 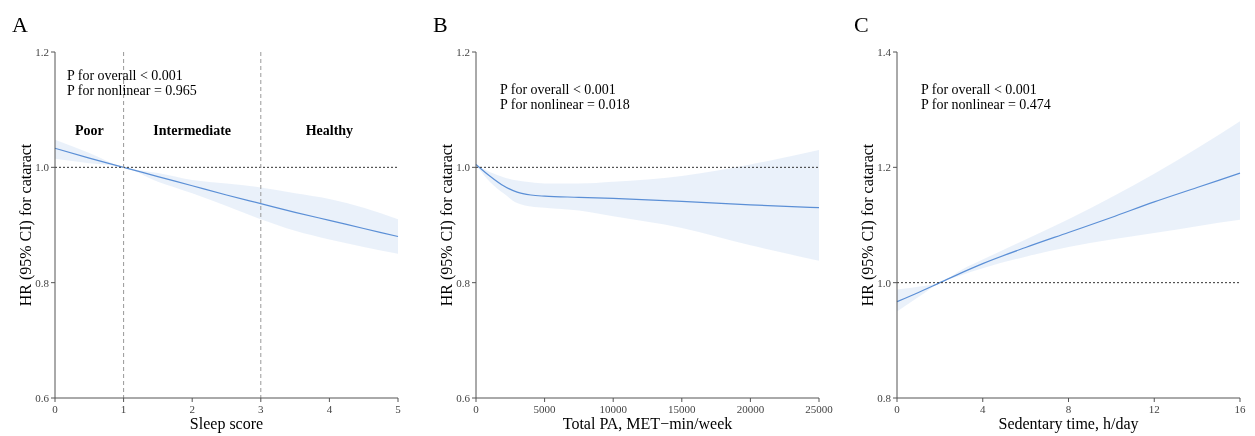 I want to click on x-axis-title: Sleep score, so click(x=226, y=424).